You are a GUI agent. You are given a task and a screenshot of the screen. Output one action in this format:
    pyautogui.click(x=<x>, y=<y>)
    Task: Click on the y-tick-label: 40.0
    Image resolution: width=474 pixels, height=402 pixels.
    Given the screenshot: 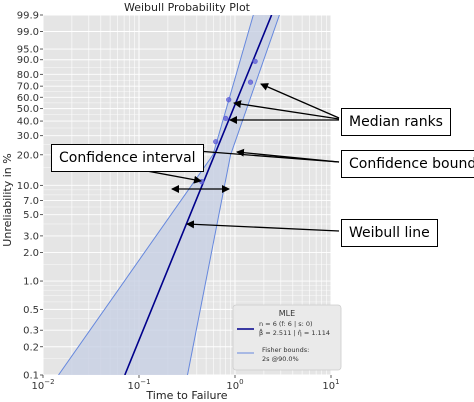 What is the action you would take?
    pyautogui.click(x=28, y=122)
    